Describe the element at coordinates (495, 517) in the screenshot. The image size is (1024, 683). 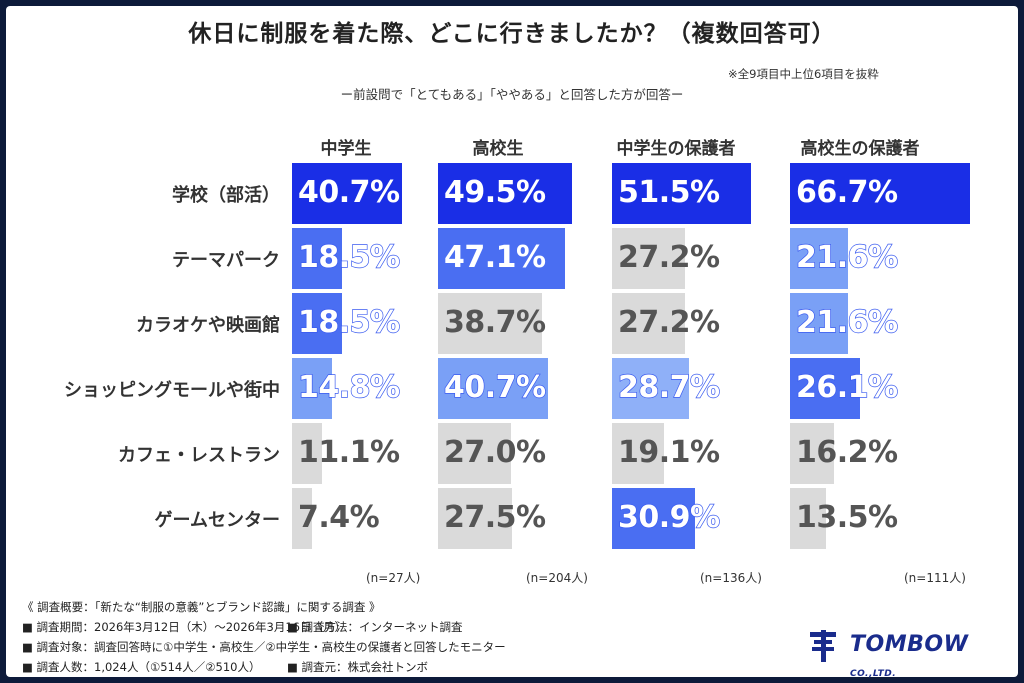
I see `data-label: 27.5%` at that location.